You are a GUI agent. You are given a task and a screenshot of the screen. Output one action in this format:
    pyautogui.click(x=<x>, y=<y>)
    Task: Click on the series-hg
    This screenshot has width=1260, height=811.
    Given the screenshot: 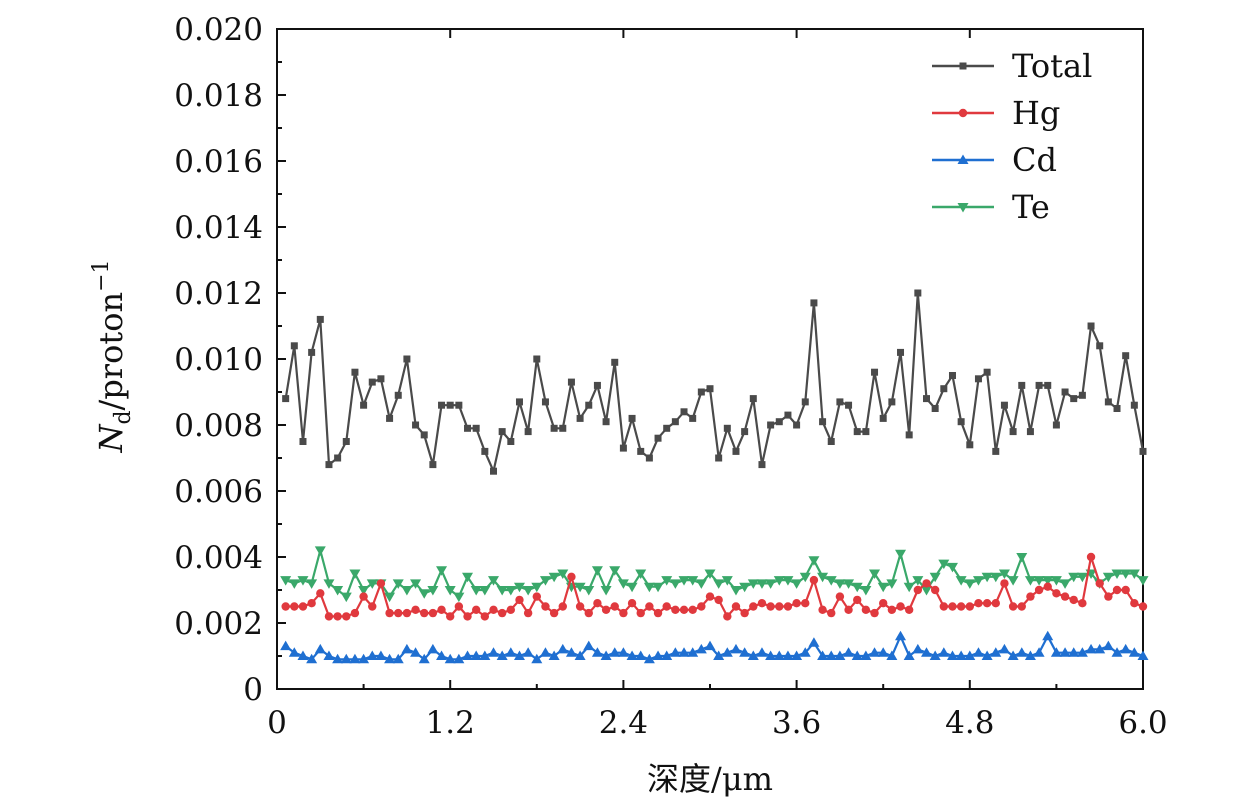 What is the action you would take?
    pyautogui.click(x=714, y=586)
    